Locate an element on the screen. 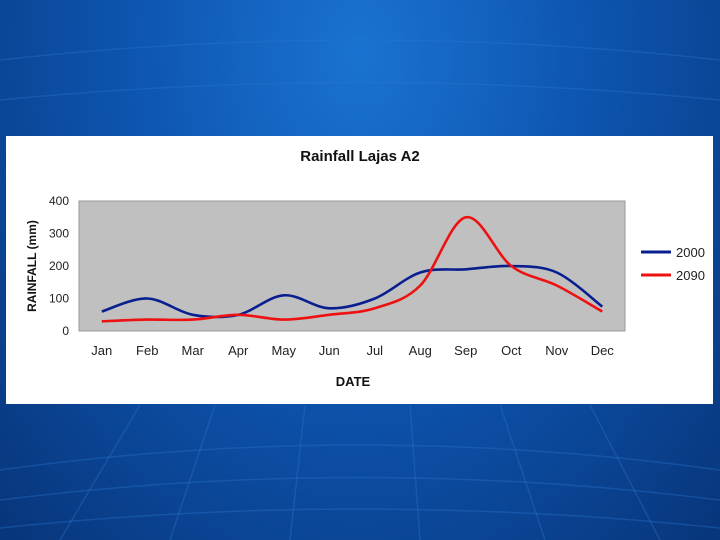  y-tick-label: 0 is located at coordinates (65, 331).